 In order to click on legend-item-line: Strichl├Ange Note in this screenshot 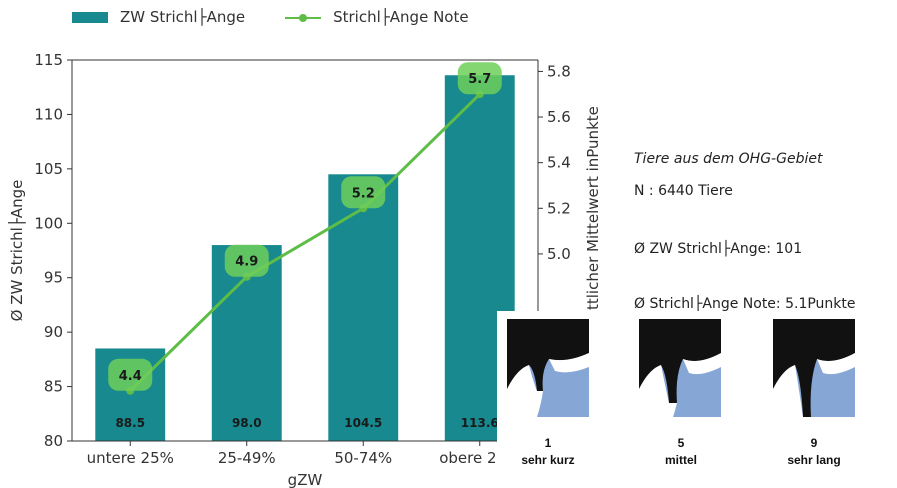, I will do `click(377, 17)`.